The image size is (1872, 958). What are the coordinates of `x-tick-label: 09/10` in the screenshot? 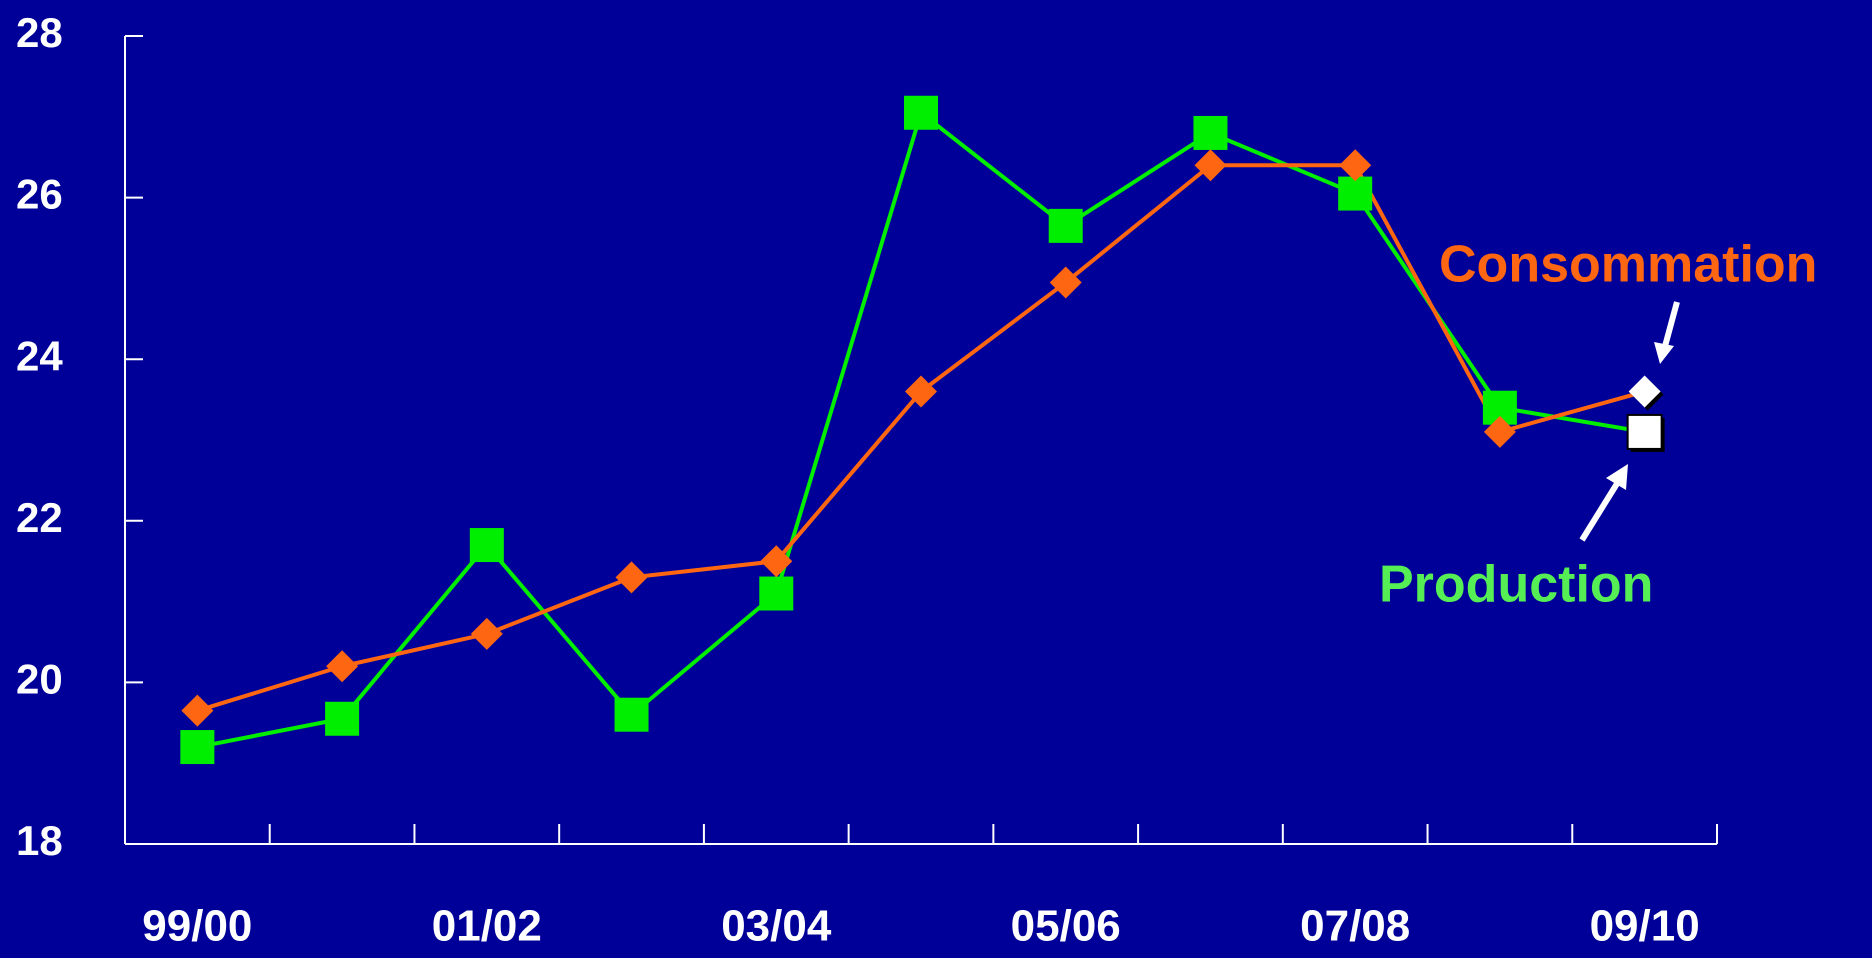 It's located at (1645, 926).